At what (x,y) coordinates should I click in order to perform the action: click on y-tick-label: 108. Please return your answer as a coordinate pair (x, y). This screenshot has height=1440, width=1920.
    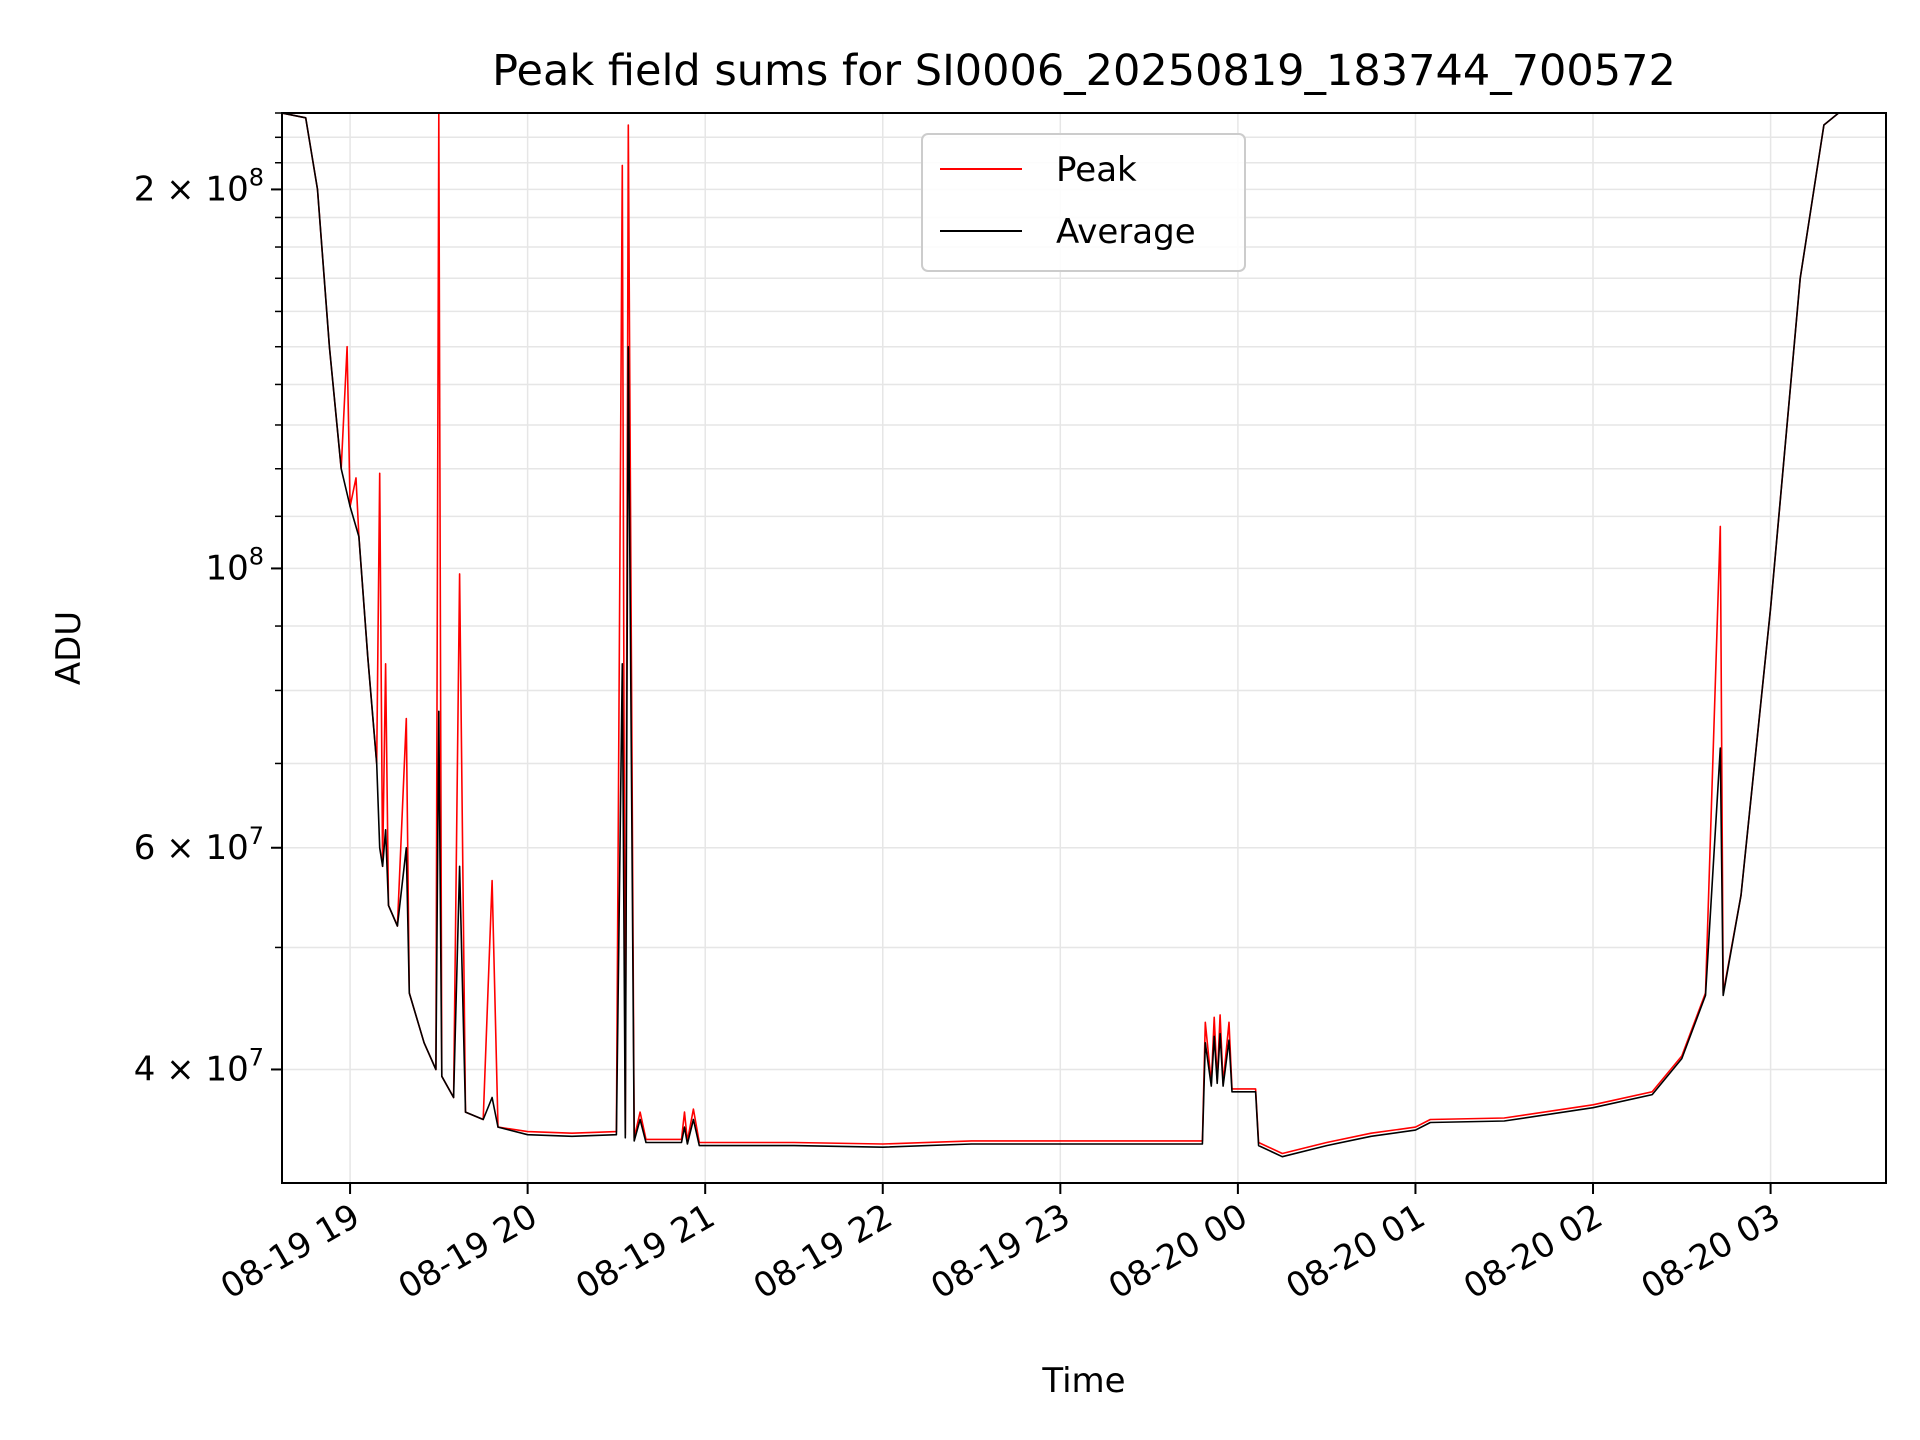
    Looking at the image, I should click on (234, 565).